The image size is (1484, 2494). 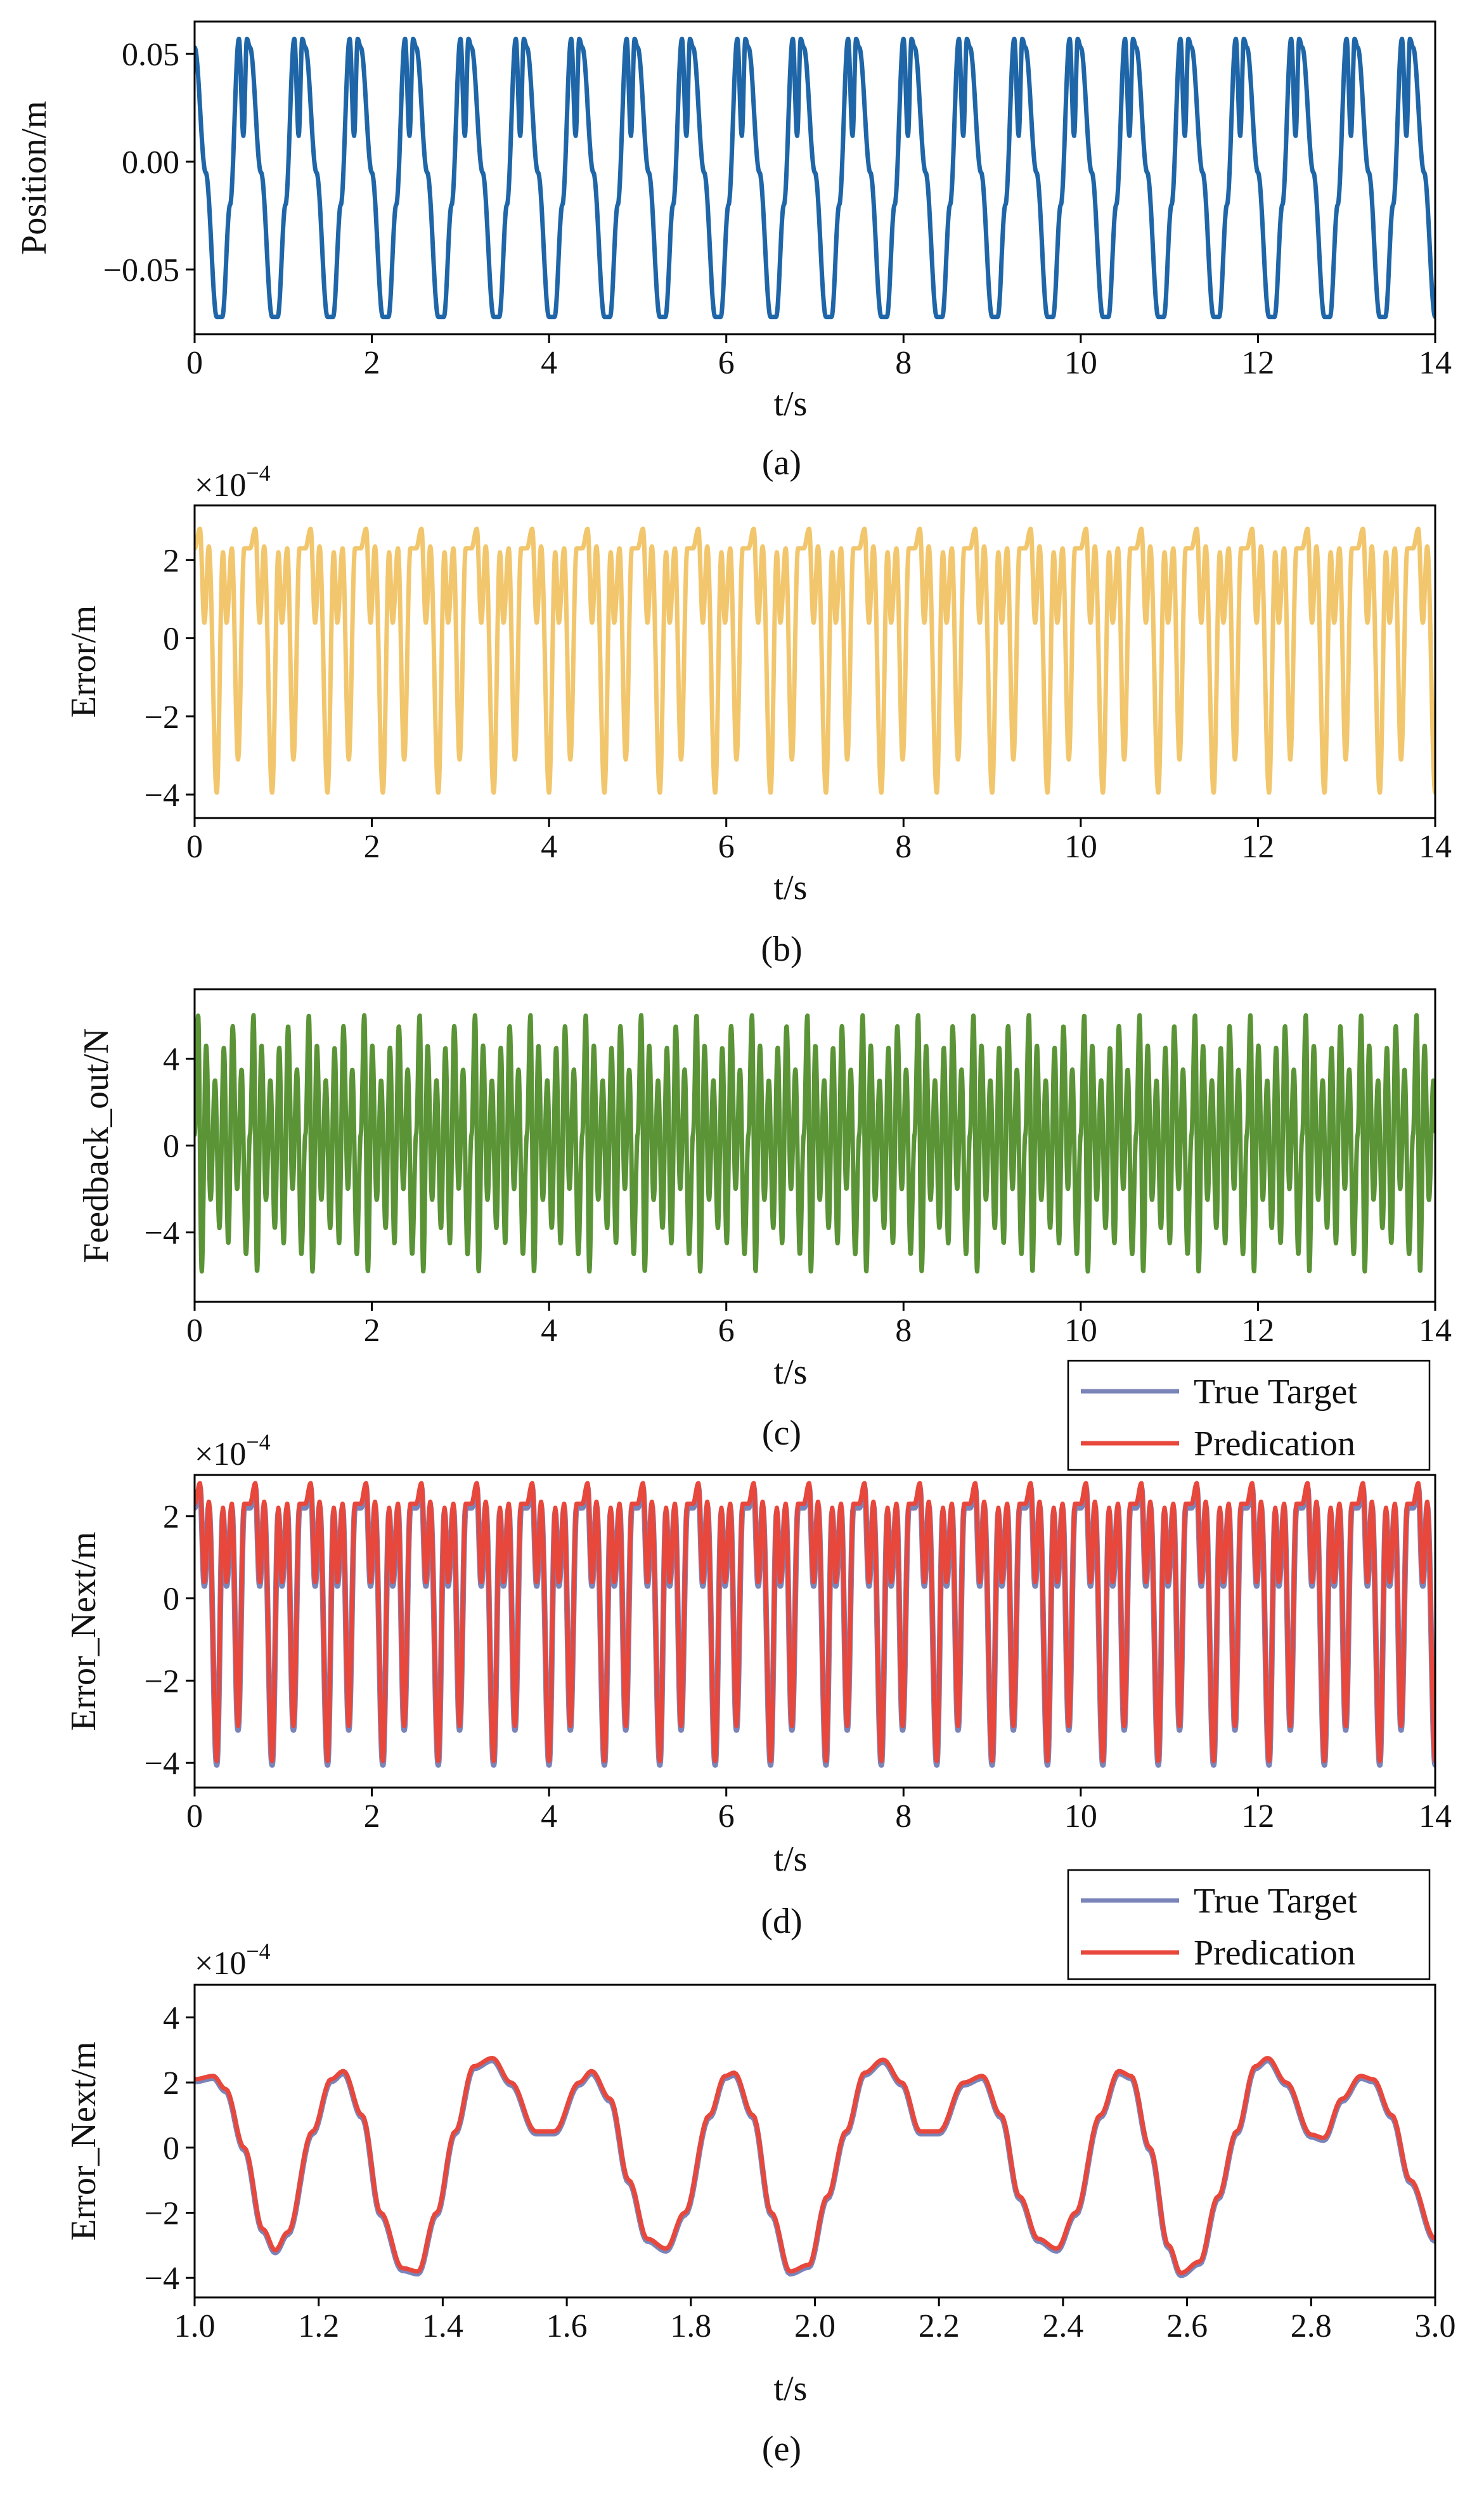 I want to click on y-tick-label: 0.05, so click(x=150, y=55).